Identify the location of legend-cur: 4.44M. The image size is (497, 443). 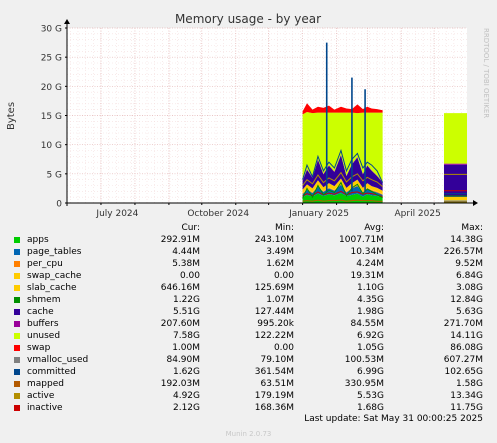
(186, 252).